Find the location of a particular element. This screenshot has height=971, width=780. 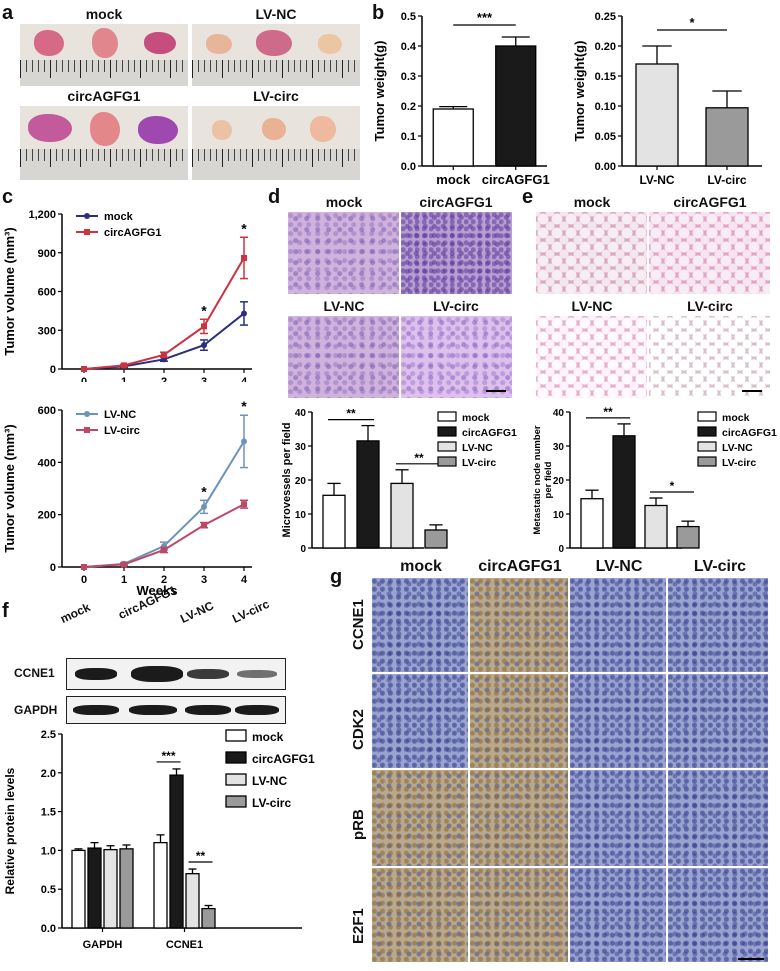

tumor-photo-mock is located at coordinates (104, 55).